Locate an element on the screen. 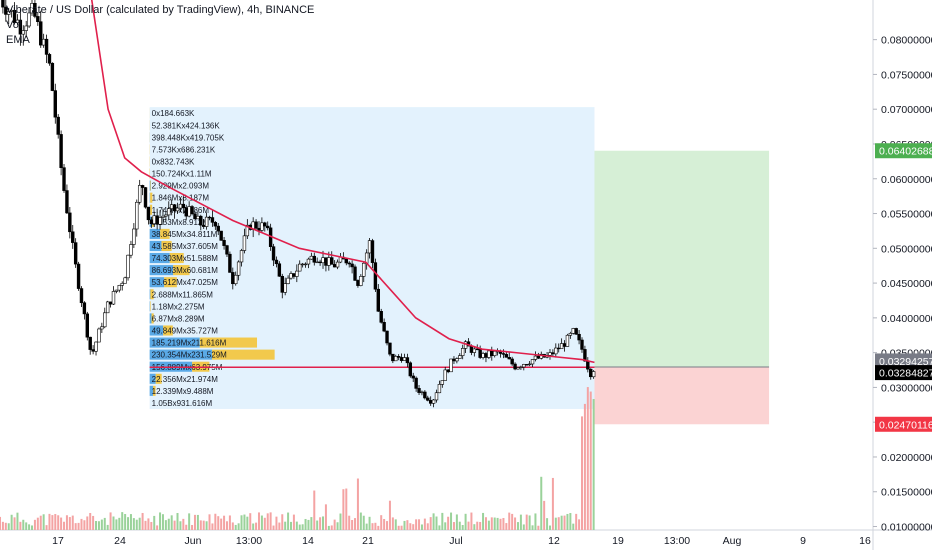 This screenshot has height=550, width=932. price-label-stop is located at coordinates (903, 424).